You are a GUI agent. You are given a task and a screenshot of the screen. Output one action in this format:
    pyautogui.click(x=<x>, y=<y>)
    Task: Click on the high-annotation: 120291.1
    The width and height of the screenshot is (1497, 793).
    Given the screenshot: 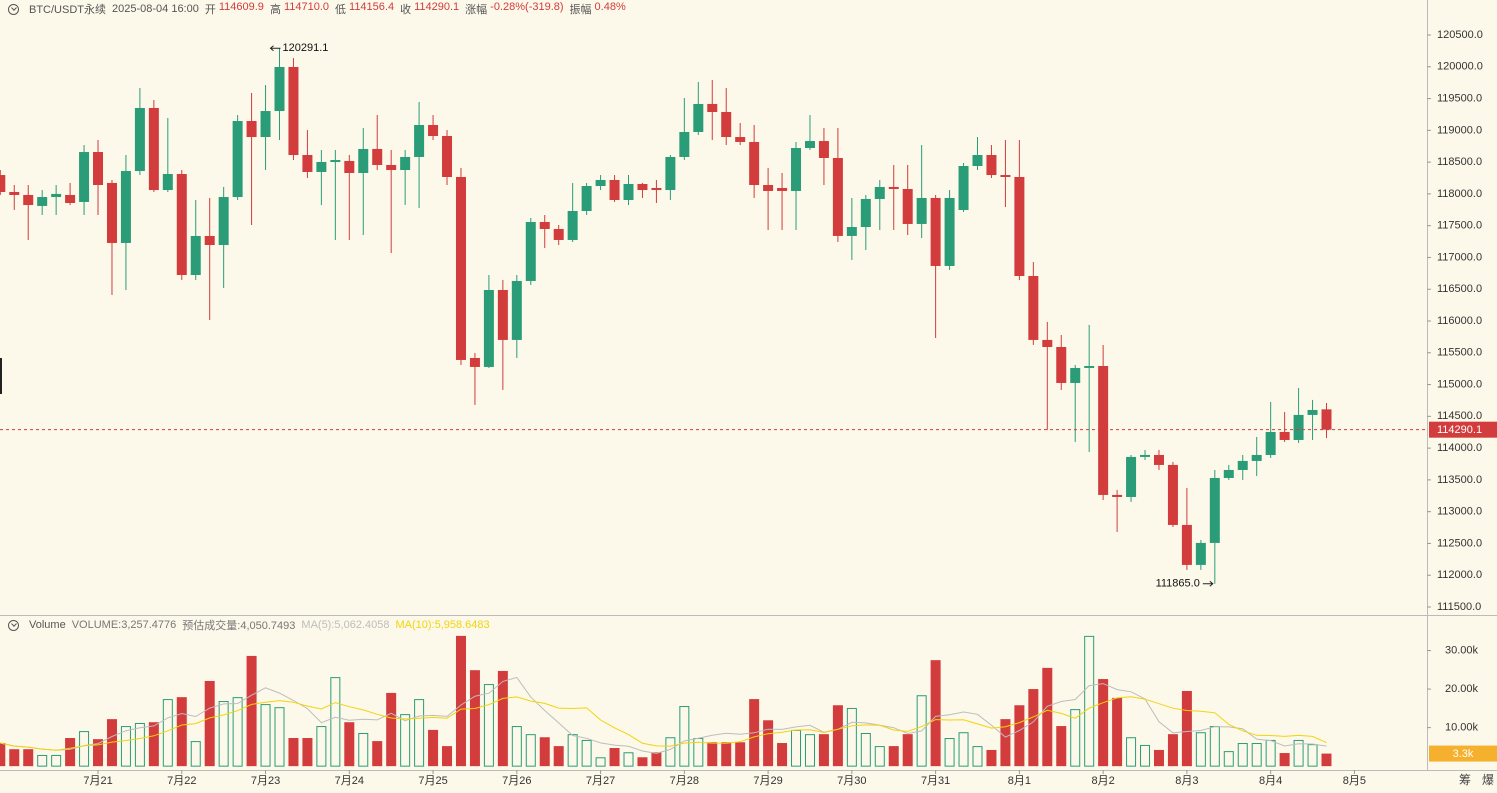 What is the action you would take?
    pyautogui.click(x=306, y=48)
    